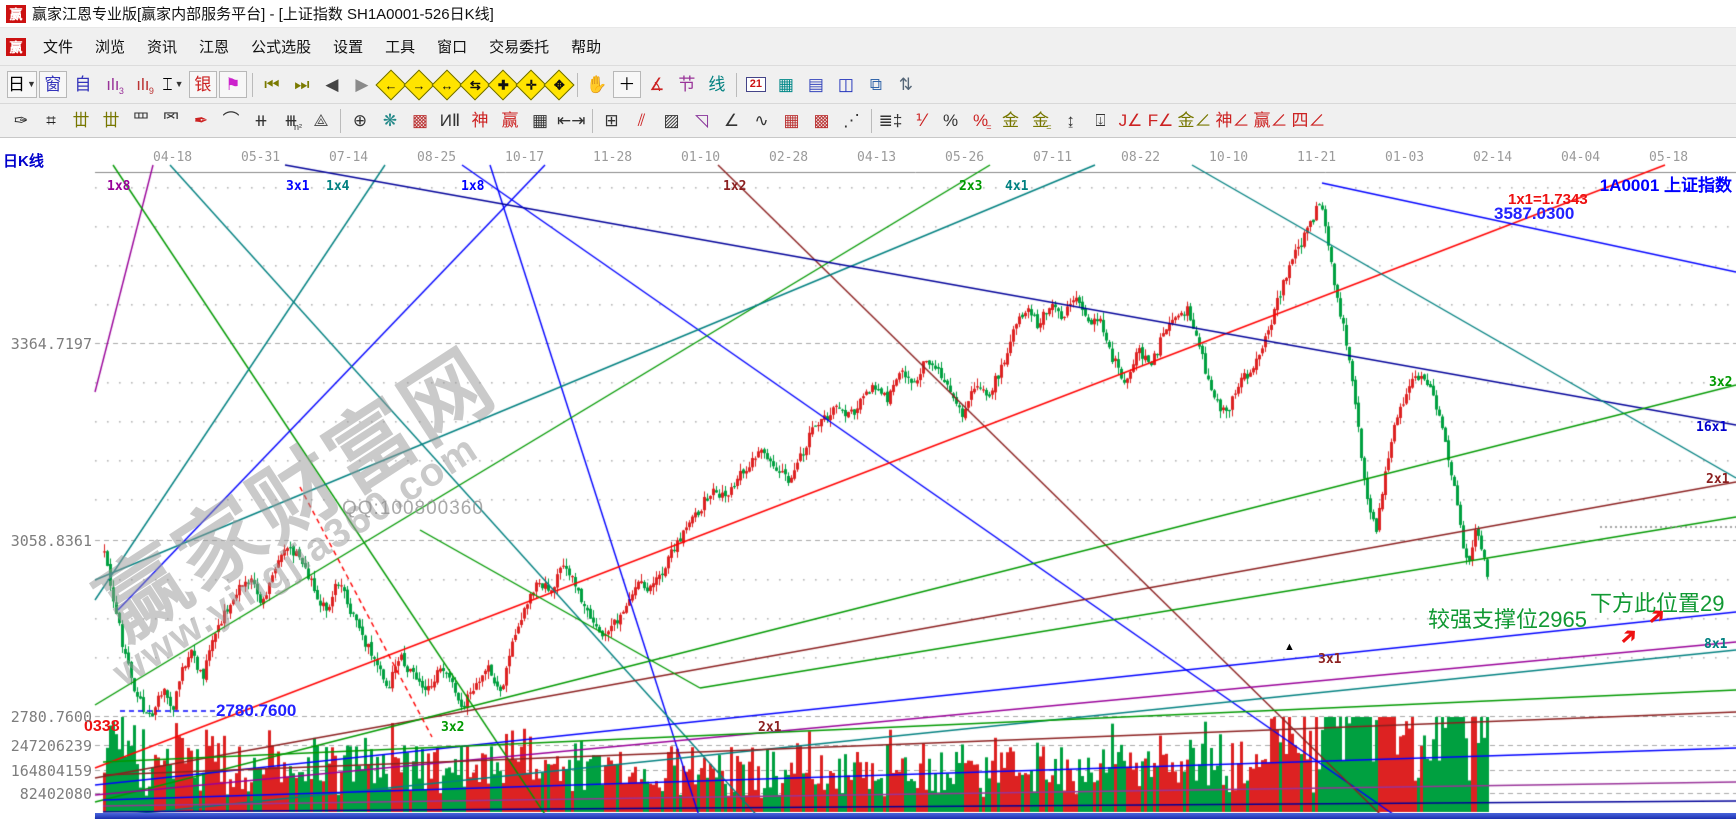 Image resolution: width=1736 pixels, height=819 pixels. Describe the element at coordinates (332, 84) in the screenshot. I see `prev-bar-button: ◀` at that location.